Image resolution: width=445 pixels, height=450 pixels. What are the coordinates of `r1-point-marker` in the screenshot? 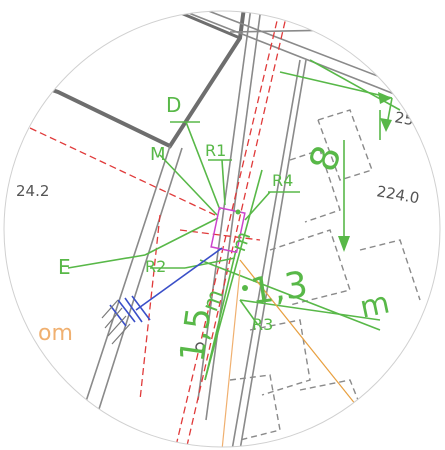 It's located at (238, 212).